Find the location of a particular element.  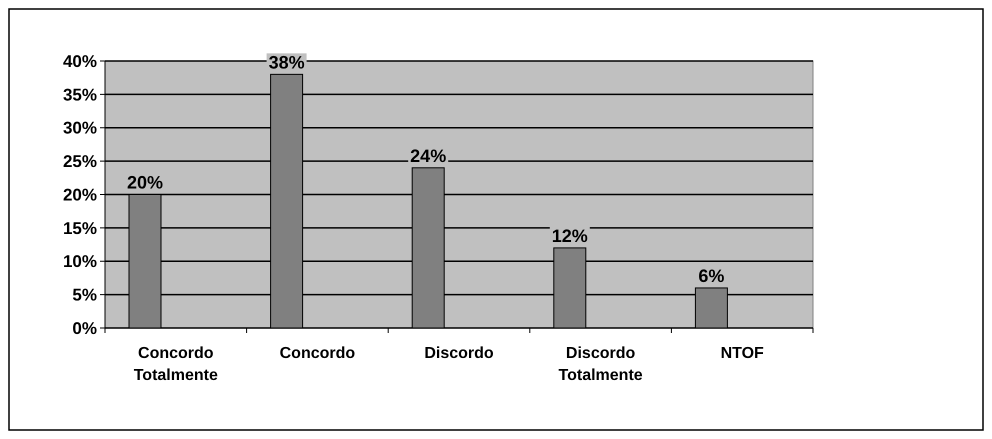

x-tick-label: Concordo Totalmente is located at coordinates (176, 364).